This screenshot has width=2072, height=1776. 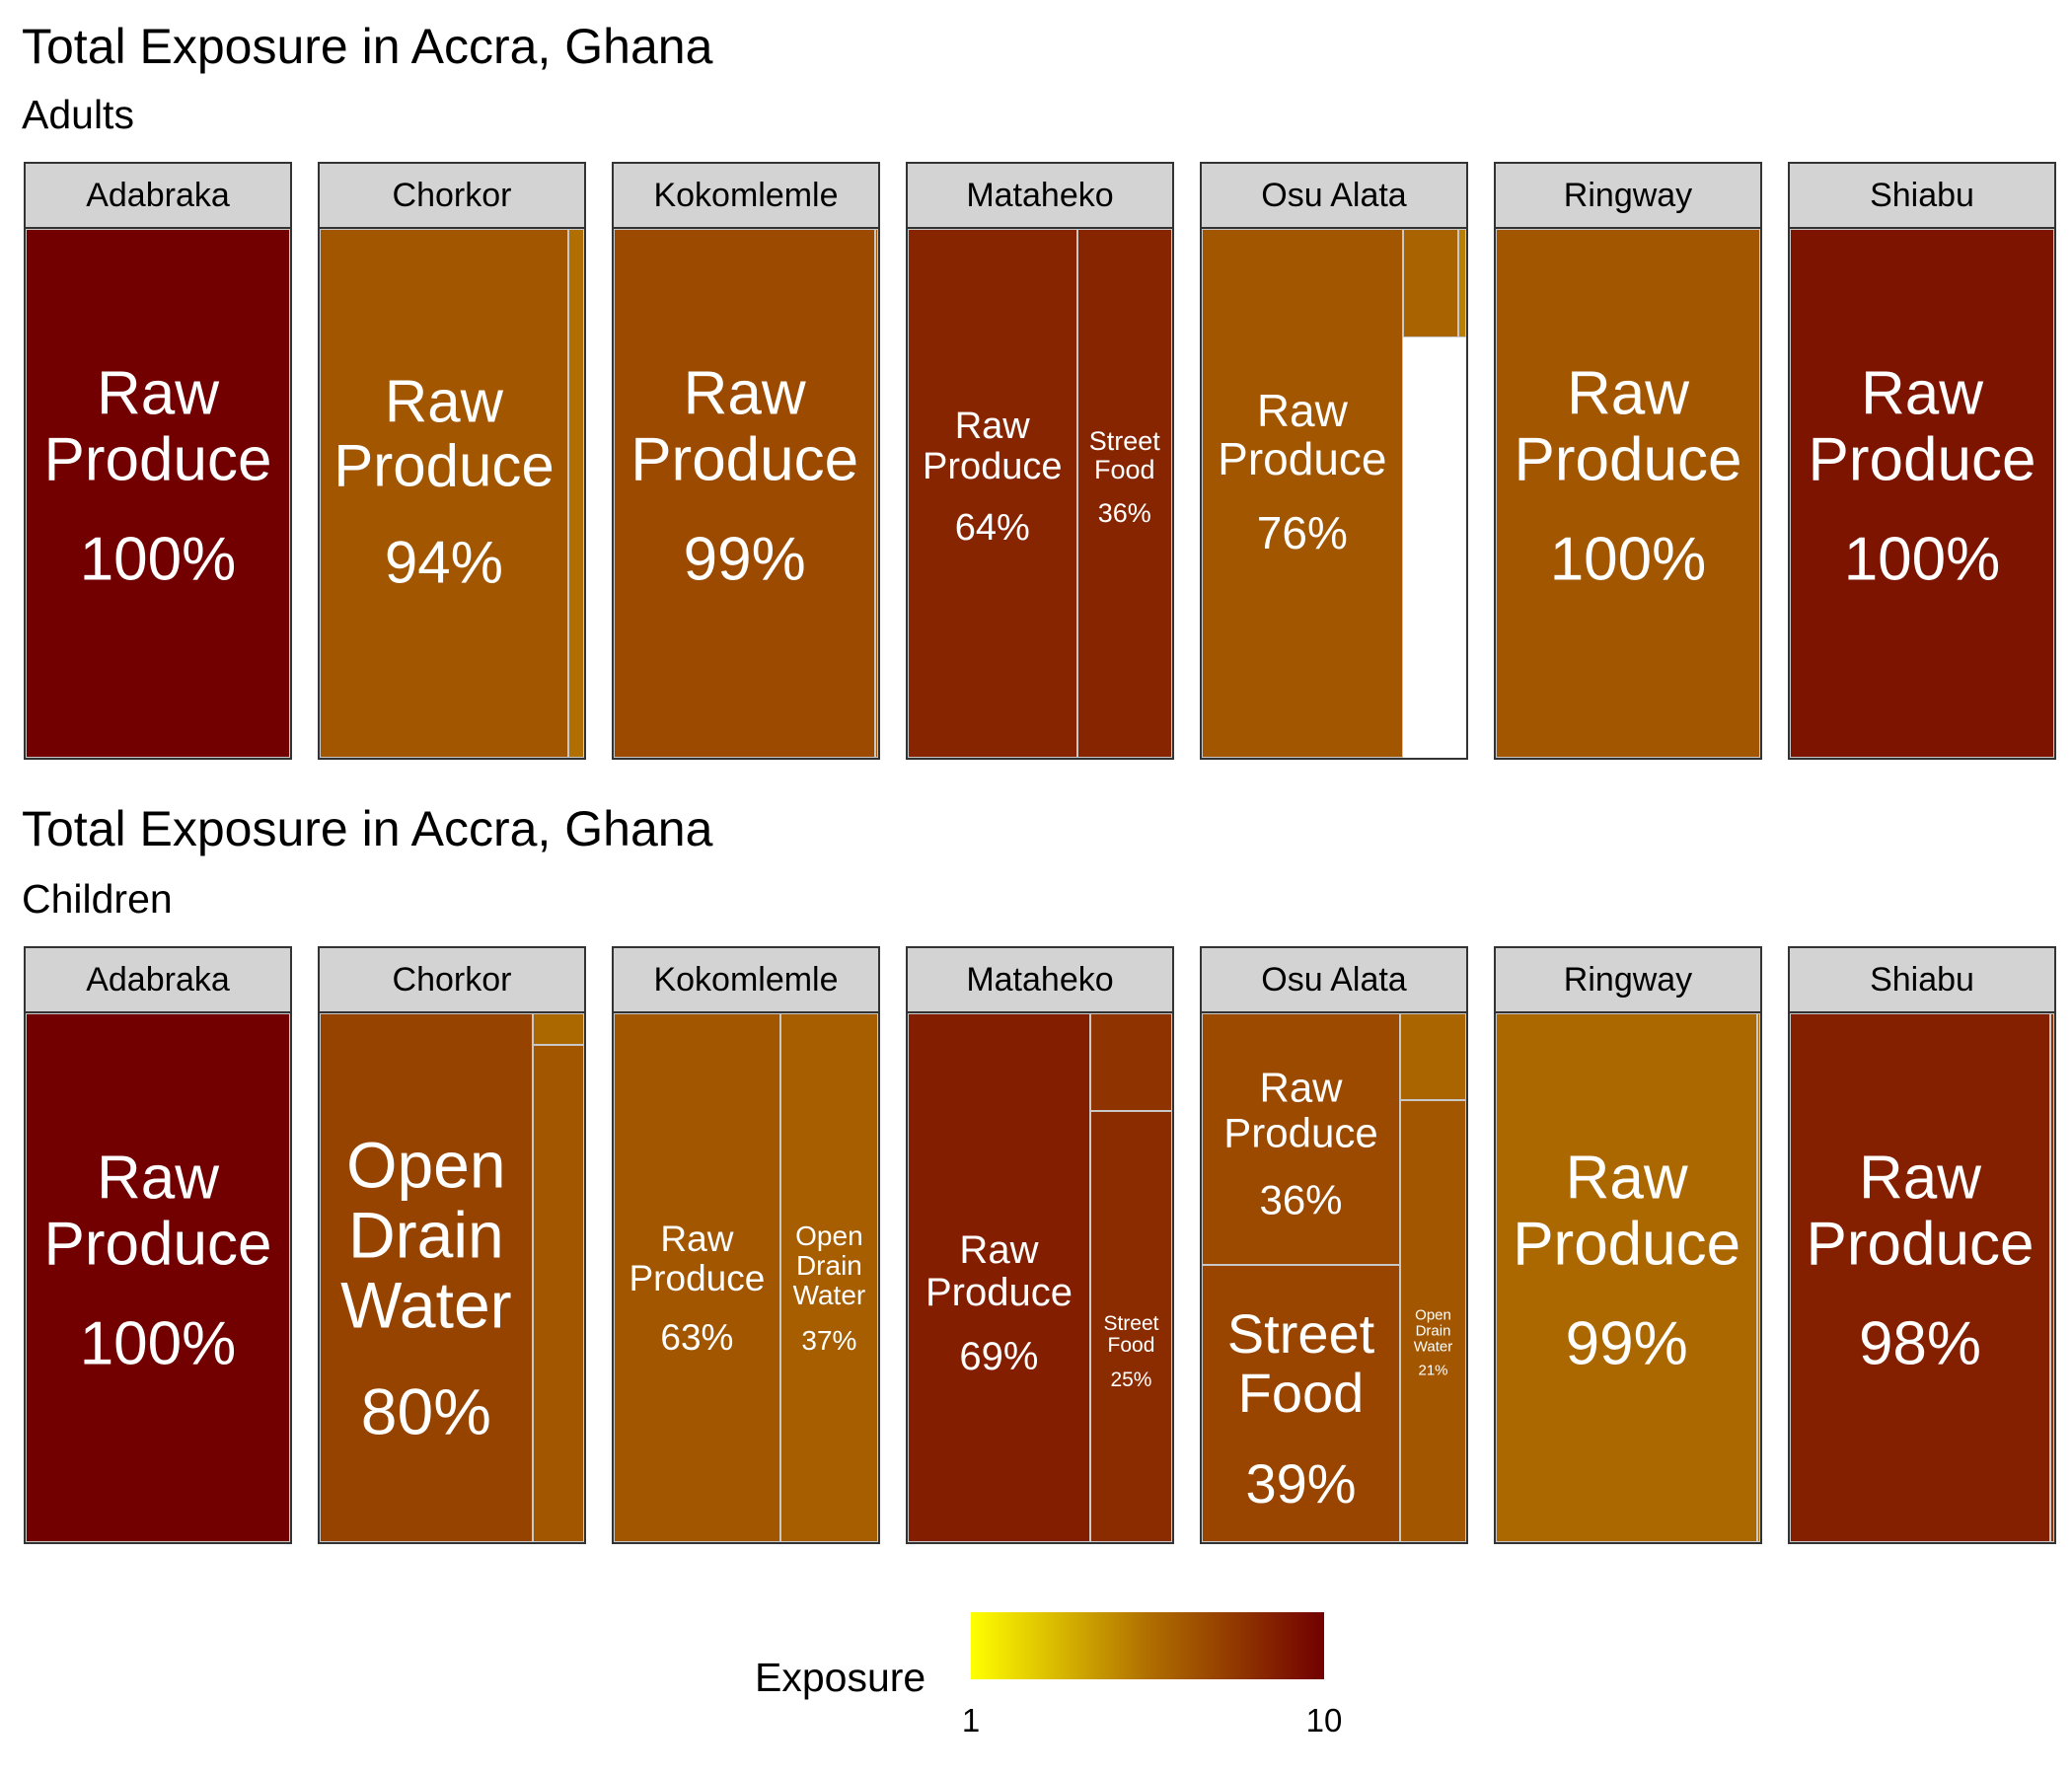 I want to click on children-title: Total Exposure in Accra, Ghana, so click(x=368, y=829).